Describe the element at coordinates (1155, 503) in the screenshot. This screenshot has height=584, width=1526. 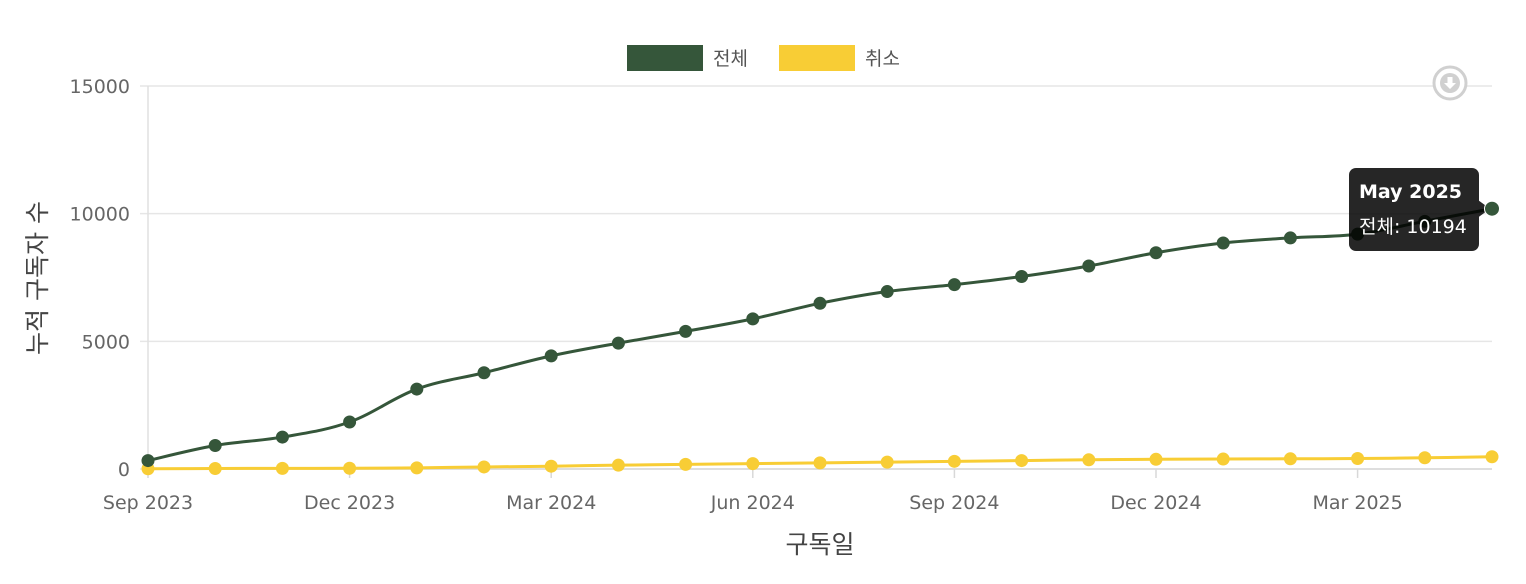
I see `x-tick-label: Dec 2024` at that location.